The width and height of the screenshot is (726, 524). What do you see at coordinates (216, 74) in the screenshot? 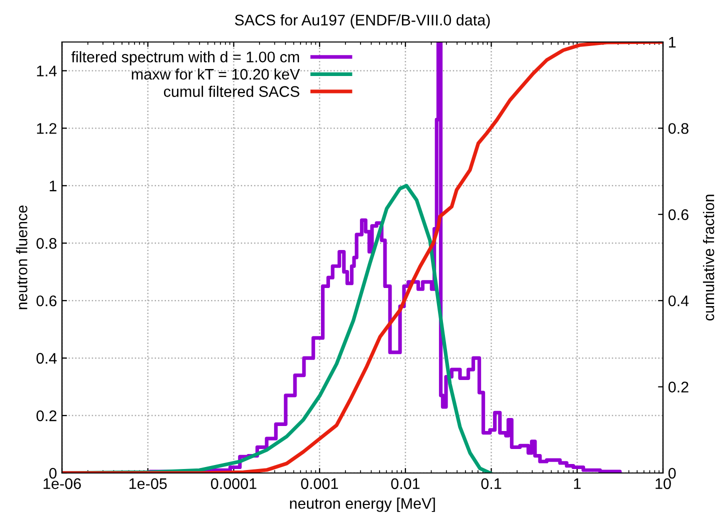
I see `legend-label: maxw for kT = 10.20 keV` at bounding box center [216, 74].